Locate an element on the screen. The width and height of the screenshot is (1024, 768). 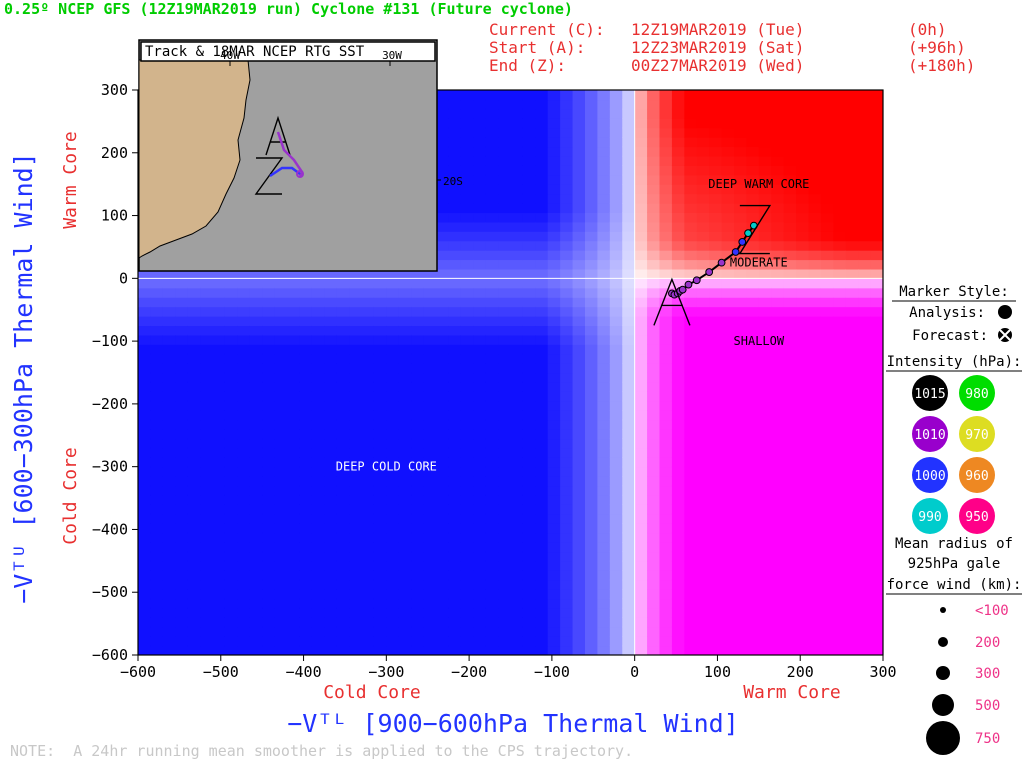
y-tick-label: 0 is located at coordinates (123, 278).